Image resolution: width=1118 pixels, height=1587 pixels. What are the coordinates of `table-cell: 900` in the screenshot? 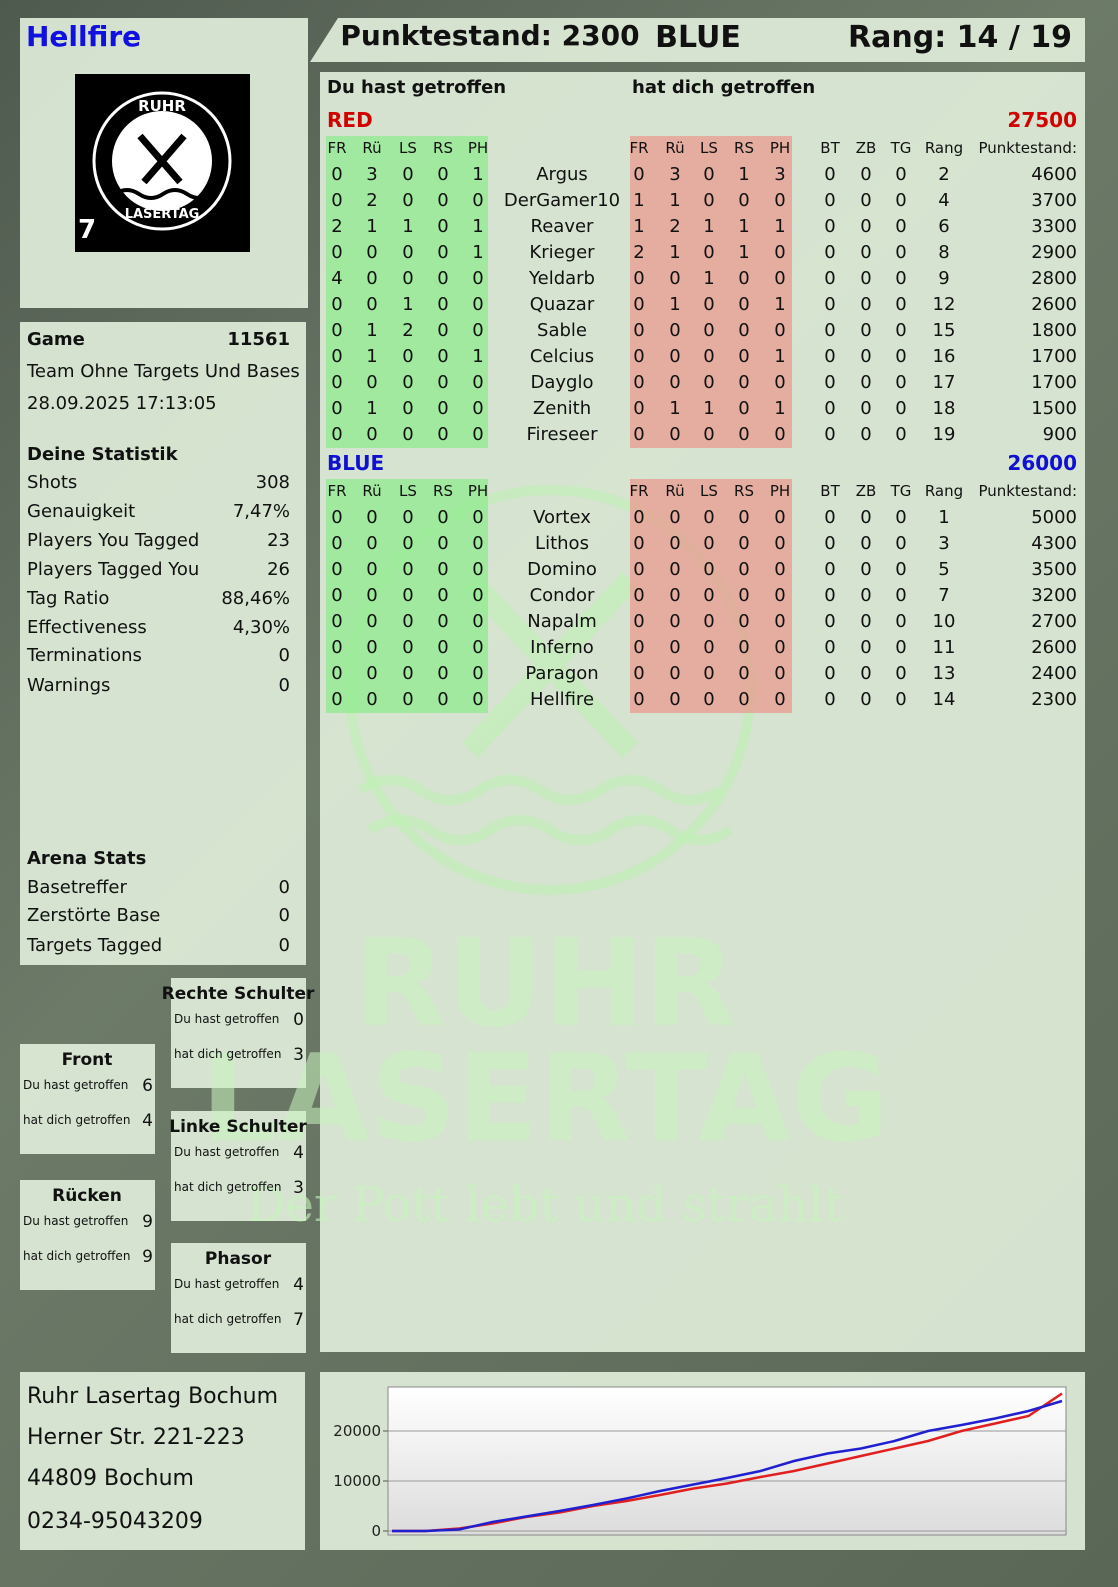 It's located at (1059, 434).